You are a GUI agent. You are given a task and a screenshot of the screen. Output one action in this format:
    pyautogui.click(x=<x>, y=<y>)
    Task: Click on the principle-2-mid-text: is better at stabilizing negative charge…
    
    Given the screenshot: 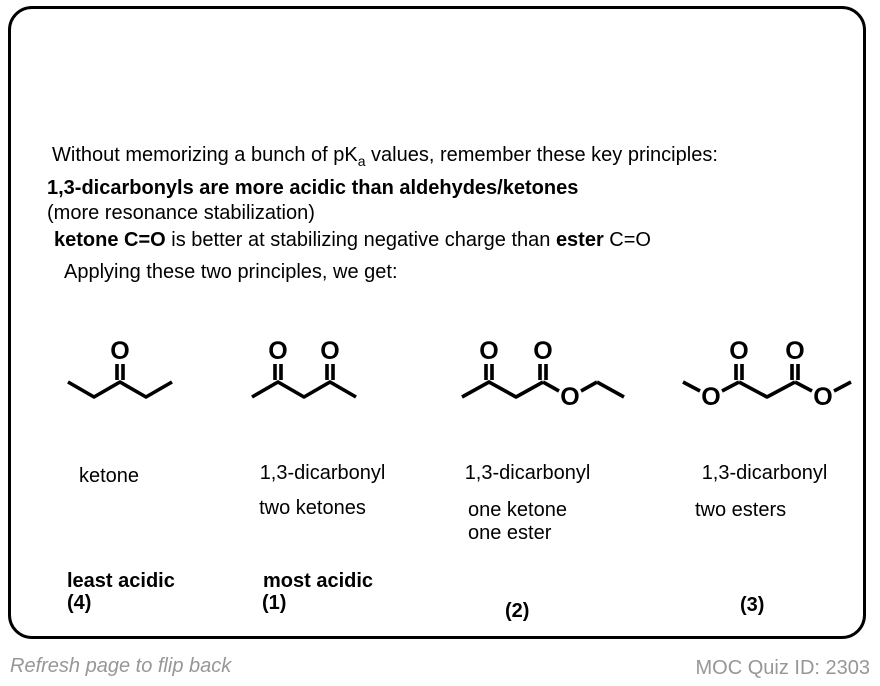 What is the action you would take?
    pyautogui.click(x=360, y=240)
    